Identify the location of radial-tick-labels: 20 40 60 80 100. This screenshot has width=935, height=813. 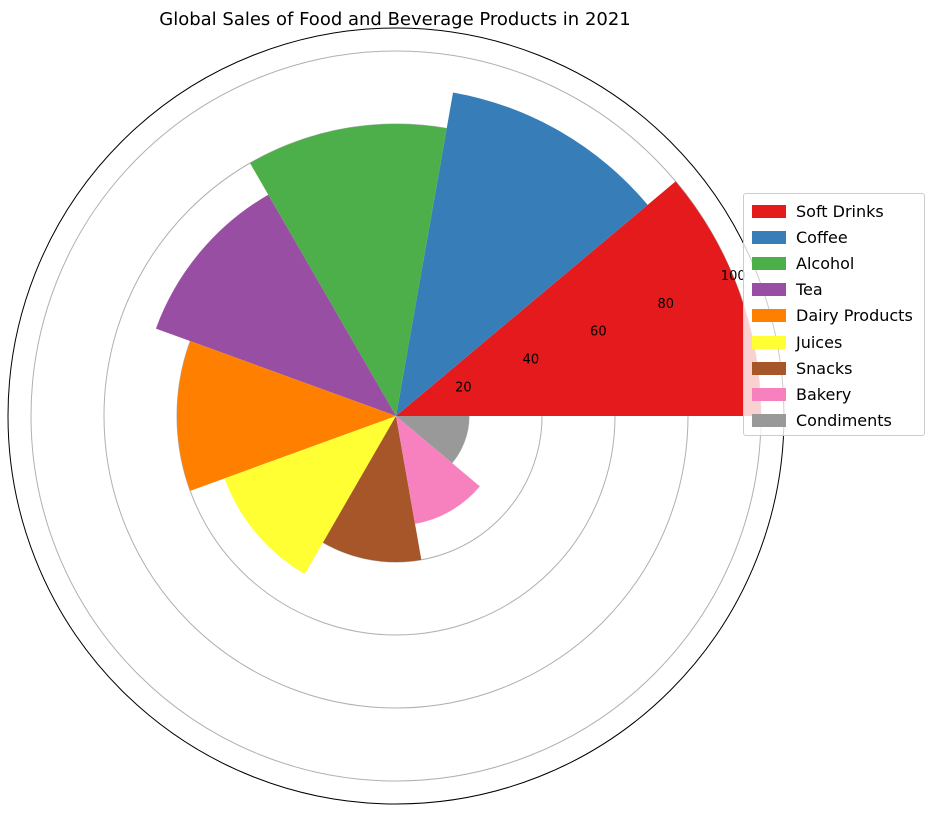
(600, 332).